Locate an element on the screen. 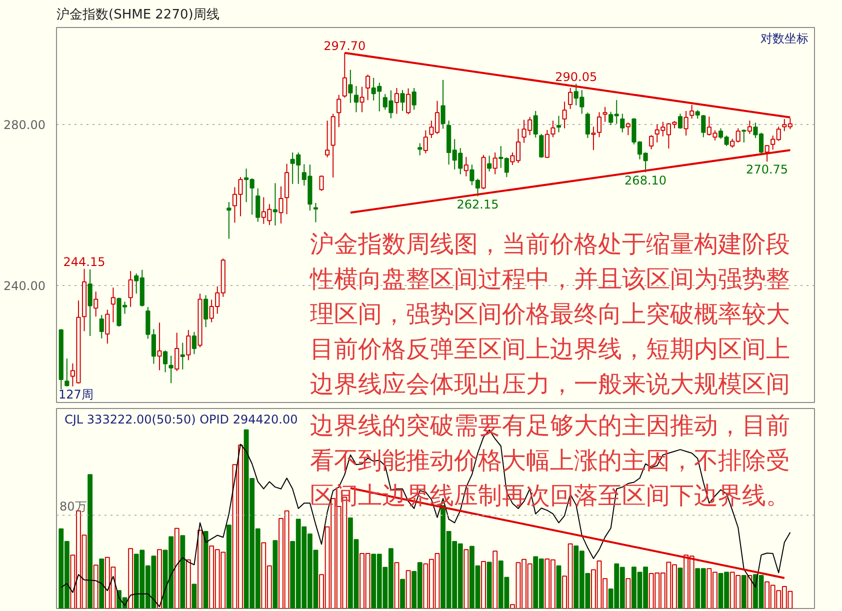 This screenshot has width=842, height=611. y-tick-label: 280.00 is located at coordinates (25, 125).